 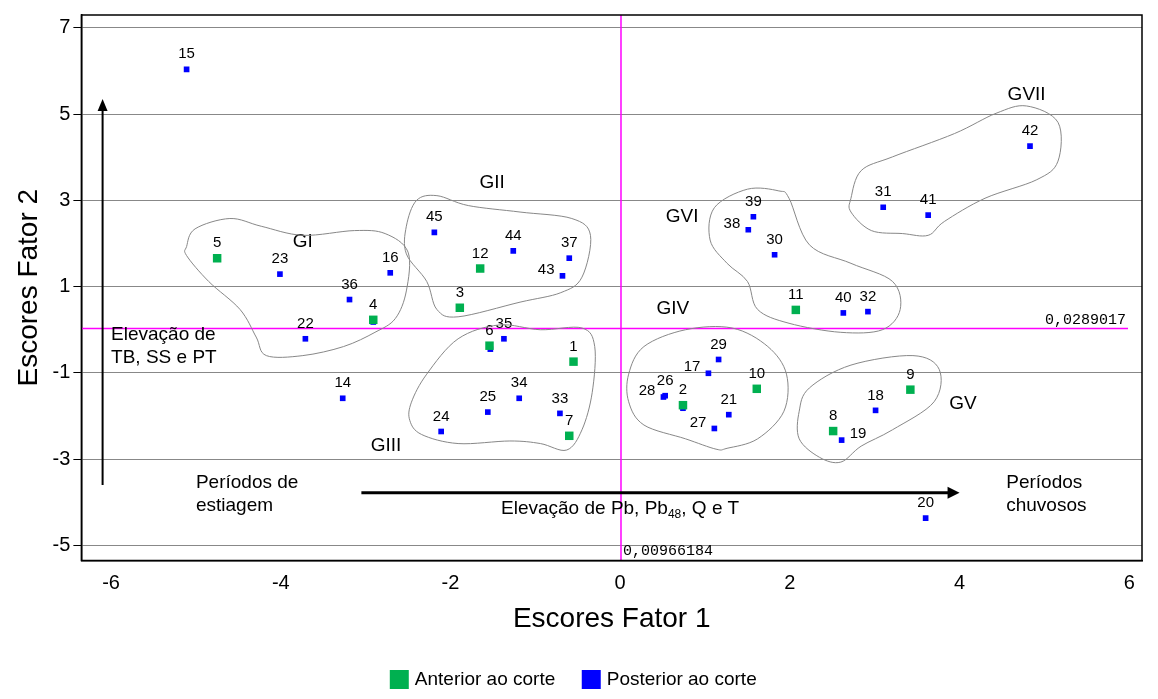 What do you see at coordinates (573, 345) in the screenshot?
I see `annotation: 1` at bounding box center [573, 345].